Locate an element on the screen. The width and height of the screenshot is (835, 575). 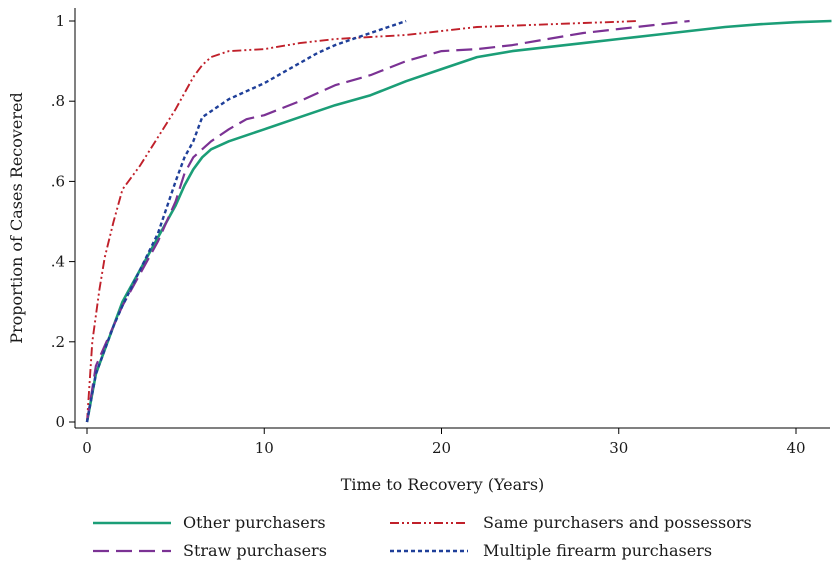
y-axis-title: Proportion of Cases Recovered is located at coordinates (16, 218).